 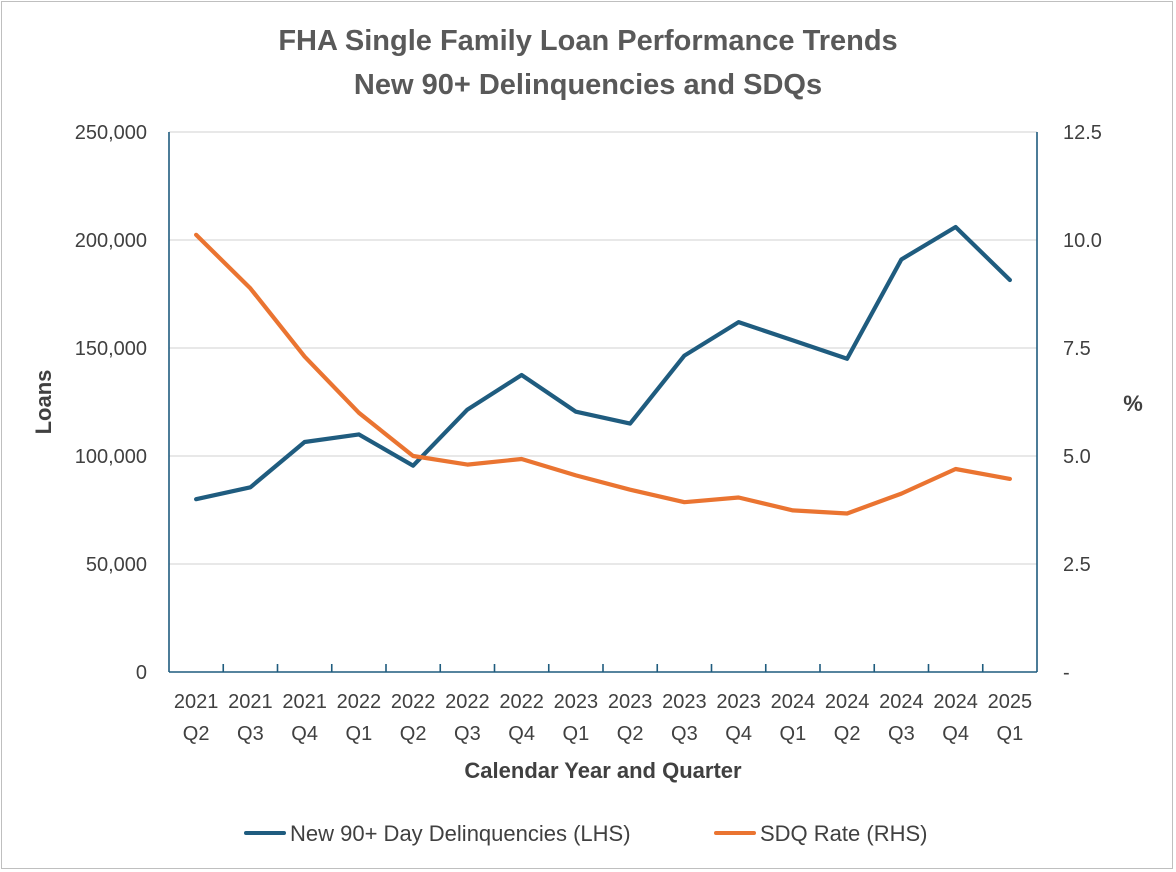 What do you see at coordinates (116, 565) in the screenshot?
I see `left-tick-label: 50,000` at bounding box center [116, 565].